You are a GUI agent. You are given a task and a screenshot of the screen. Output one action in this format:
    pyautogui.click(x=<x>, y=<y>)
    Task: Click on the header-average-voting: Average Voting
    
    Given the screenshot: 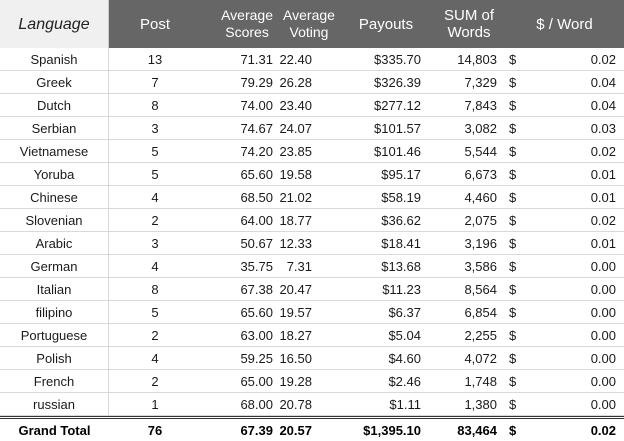 What is the action you would take?
    pyautogui.click(x=309, y=24)
    